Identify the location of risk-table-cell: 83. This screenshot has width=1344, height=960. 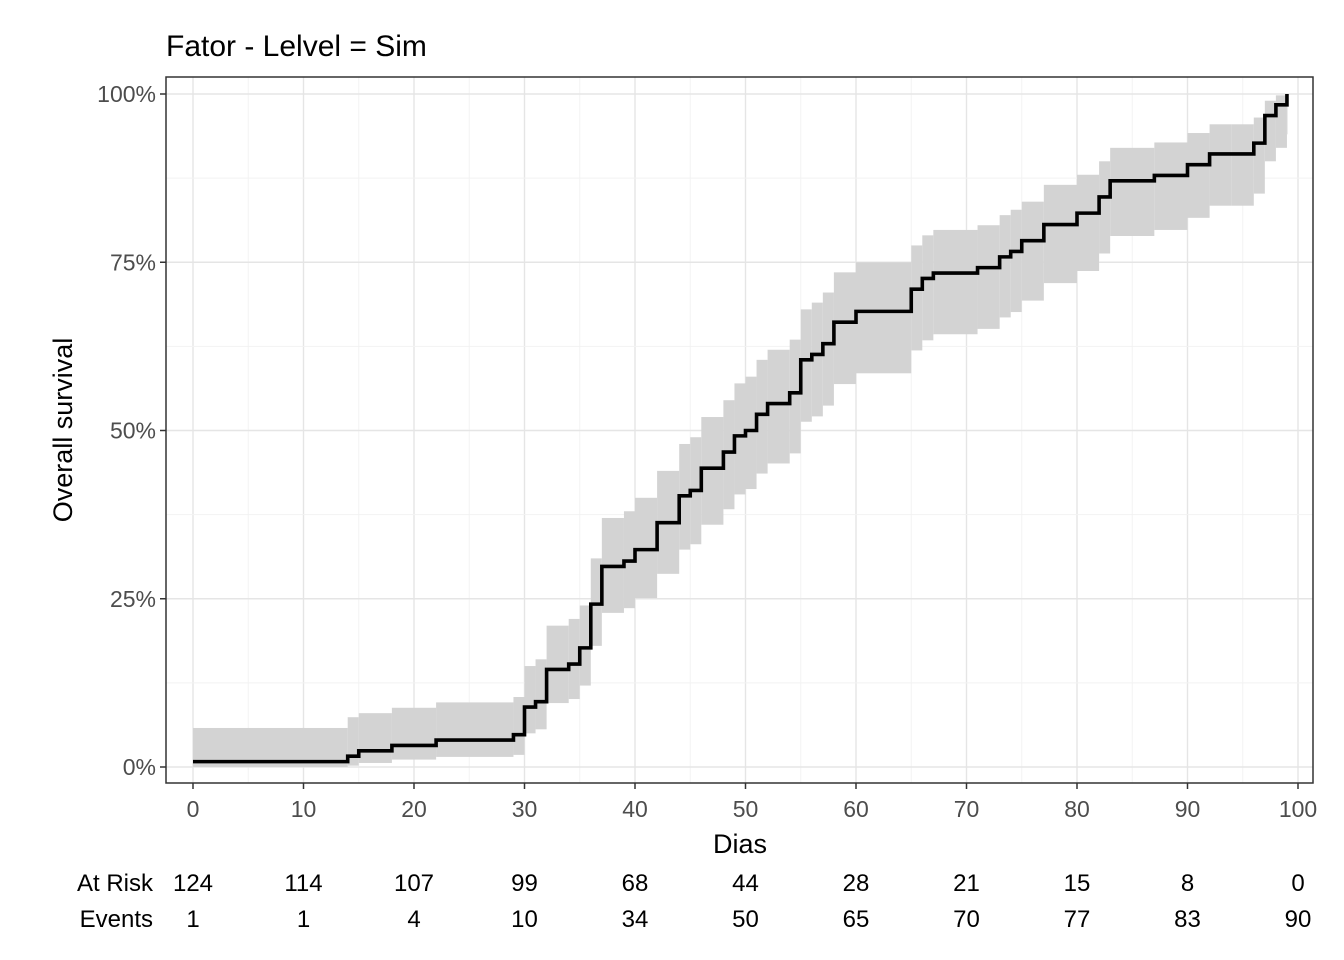
(1187, 919).